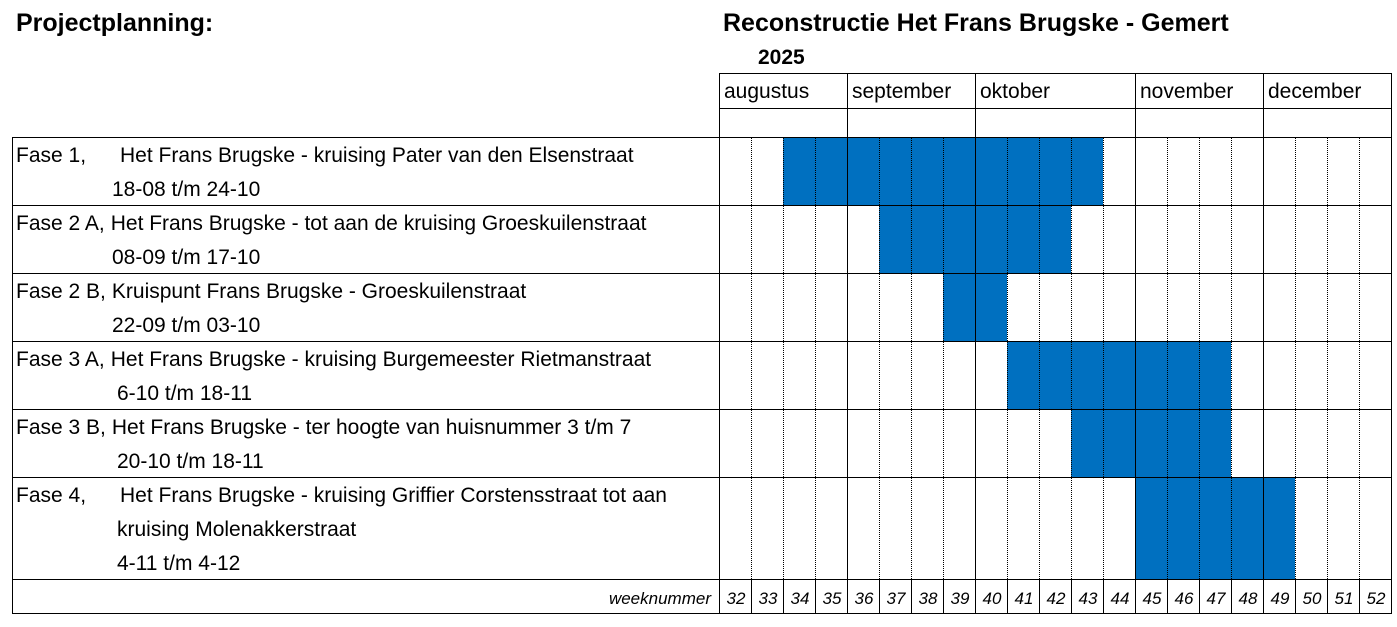 The image size is (1397, 627). What do you see at coordinates (186, 189) in the screenshot?
I see `task-dates: 18-08 t/m 24-10` at bounding box center [186, 189].